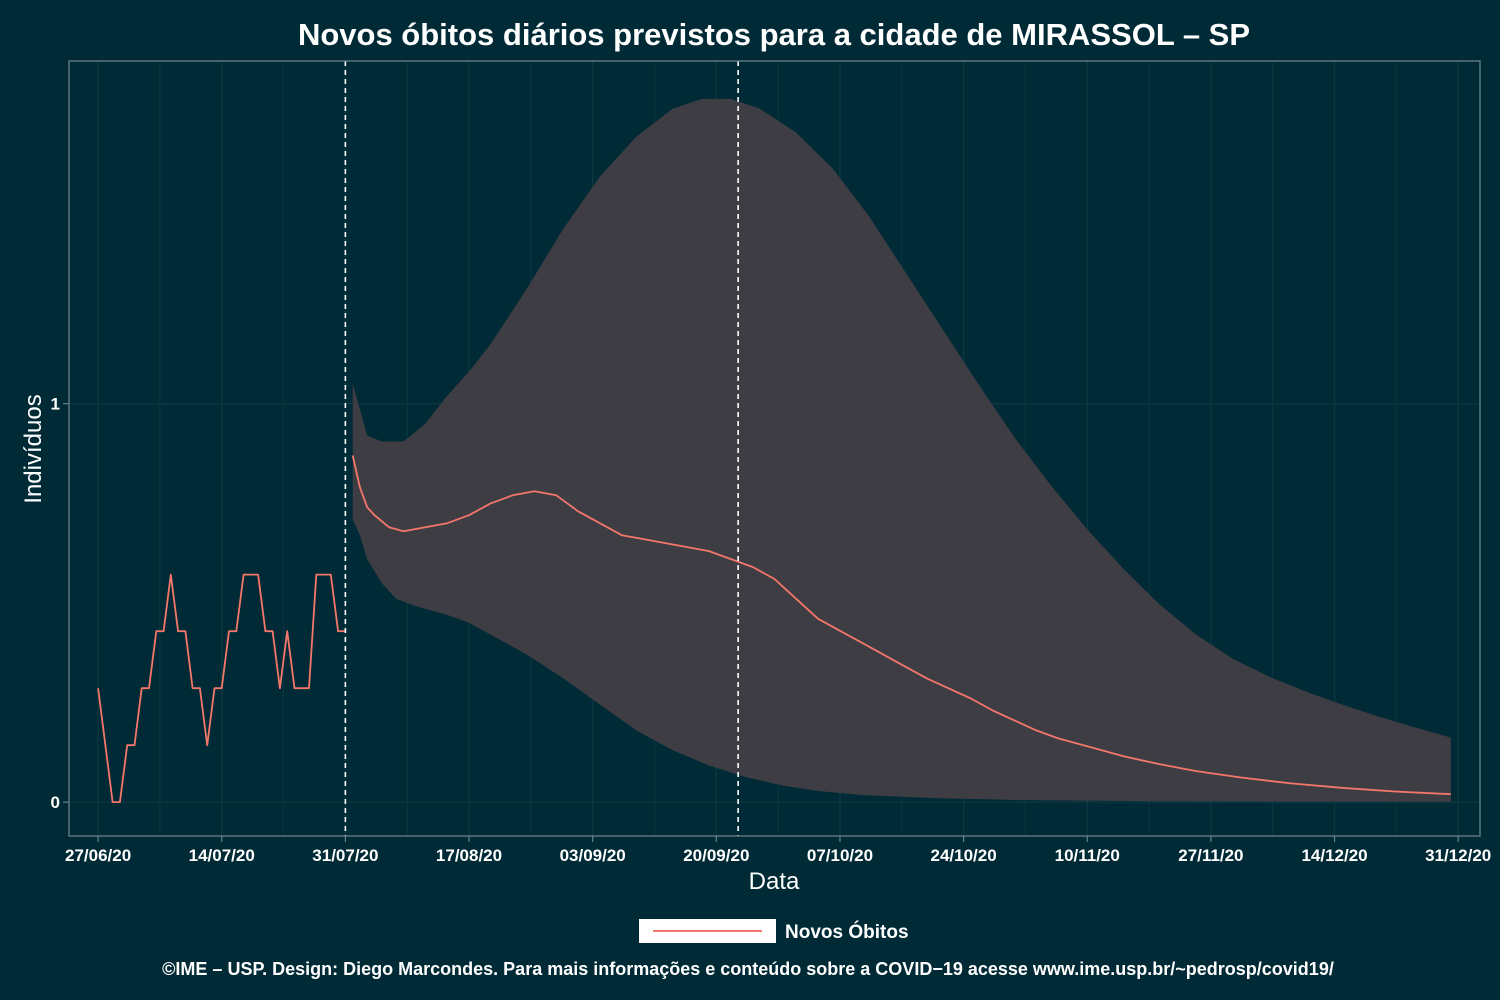  What do you see at coordinates (774, 931) in the screenshot?
I see `legend: Novos Óbitos` at bounding box center [774, 931].